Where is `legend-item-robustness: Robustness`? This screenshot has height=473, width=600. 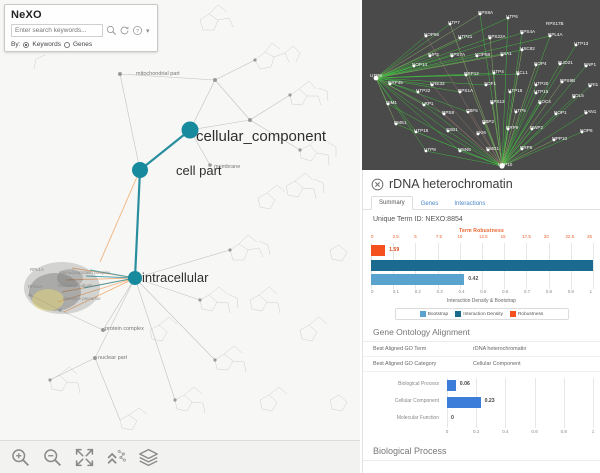 legend-item-robustness: Robustness is located at coordinates (526, 314).